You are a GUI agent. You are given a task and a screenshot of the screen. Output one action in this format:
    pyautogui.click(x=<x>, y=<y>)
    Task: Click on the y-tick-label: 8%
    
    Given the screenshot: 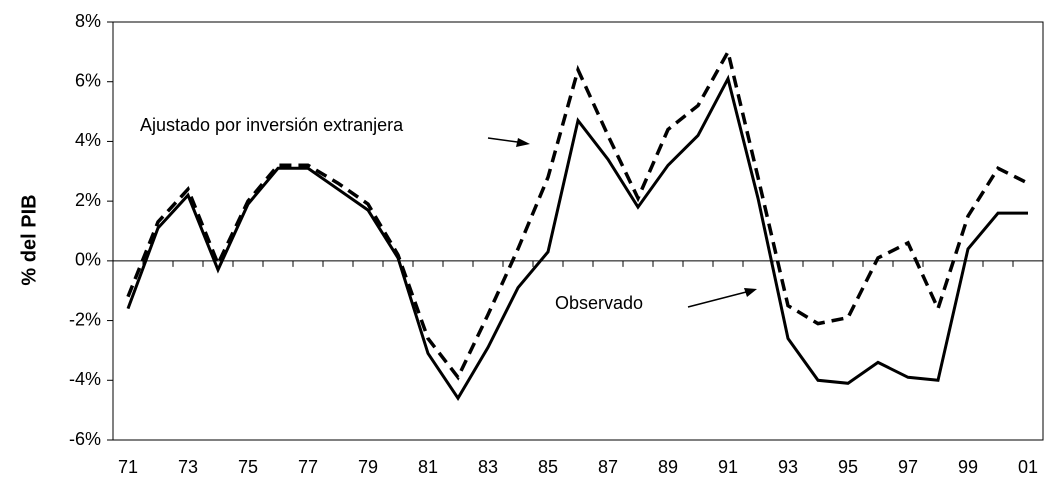 What is the action you would take?
    pyautogui.click(x=88, y=21)
    